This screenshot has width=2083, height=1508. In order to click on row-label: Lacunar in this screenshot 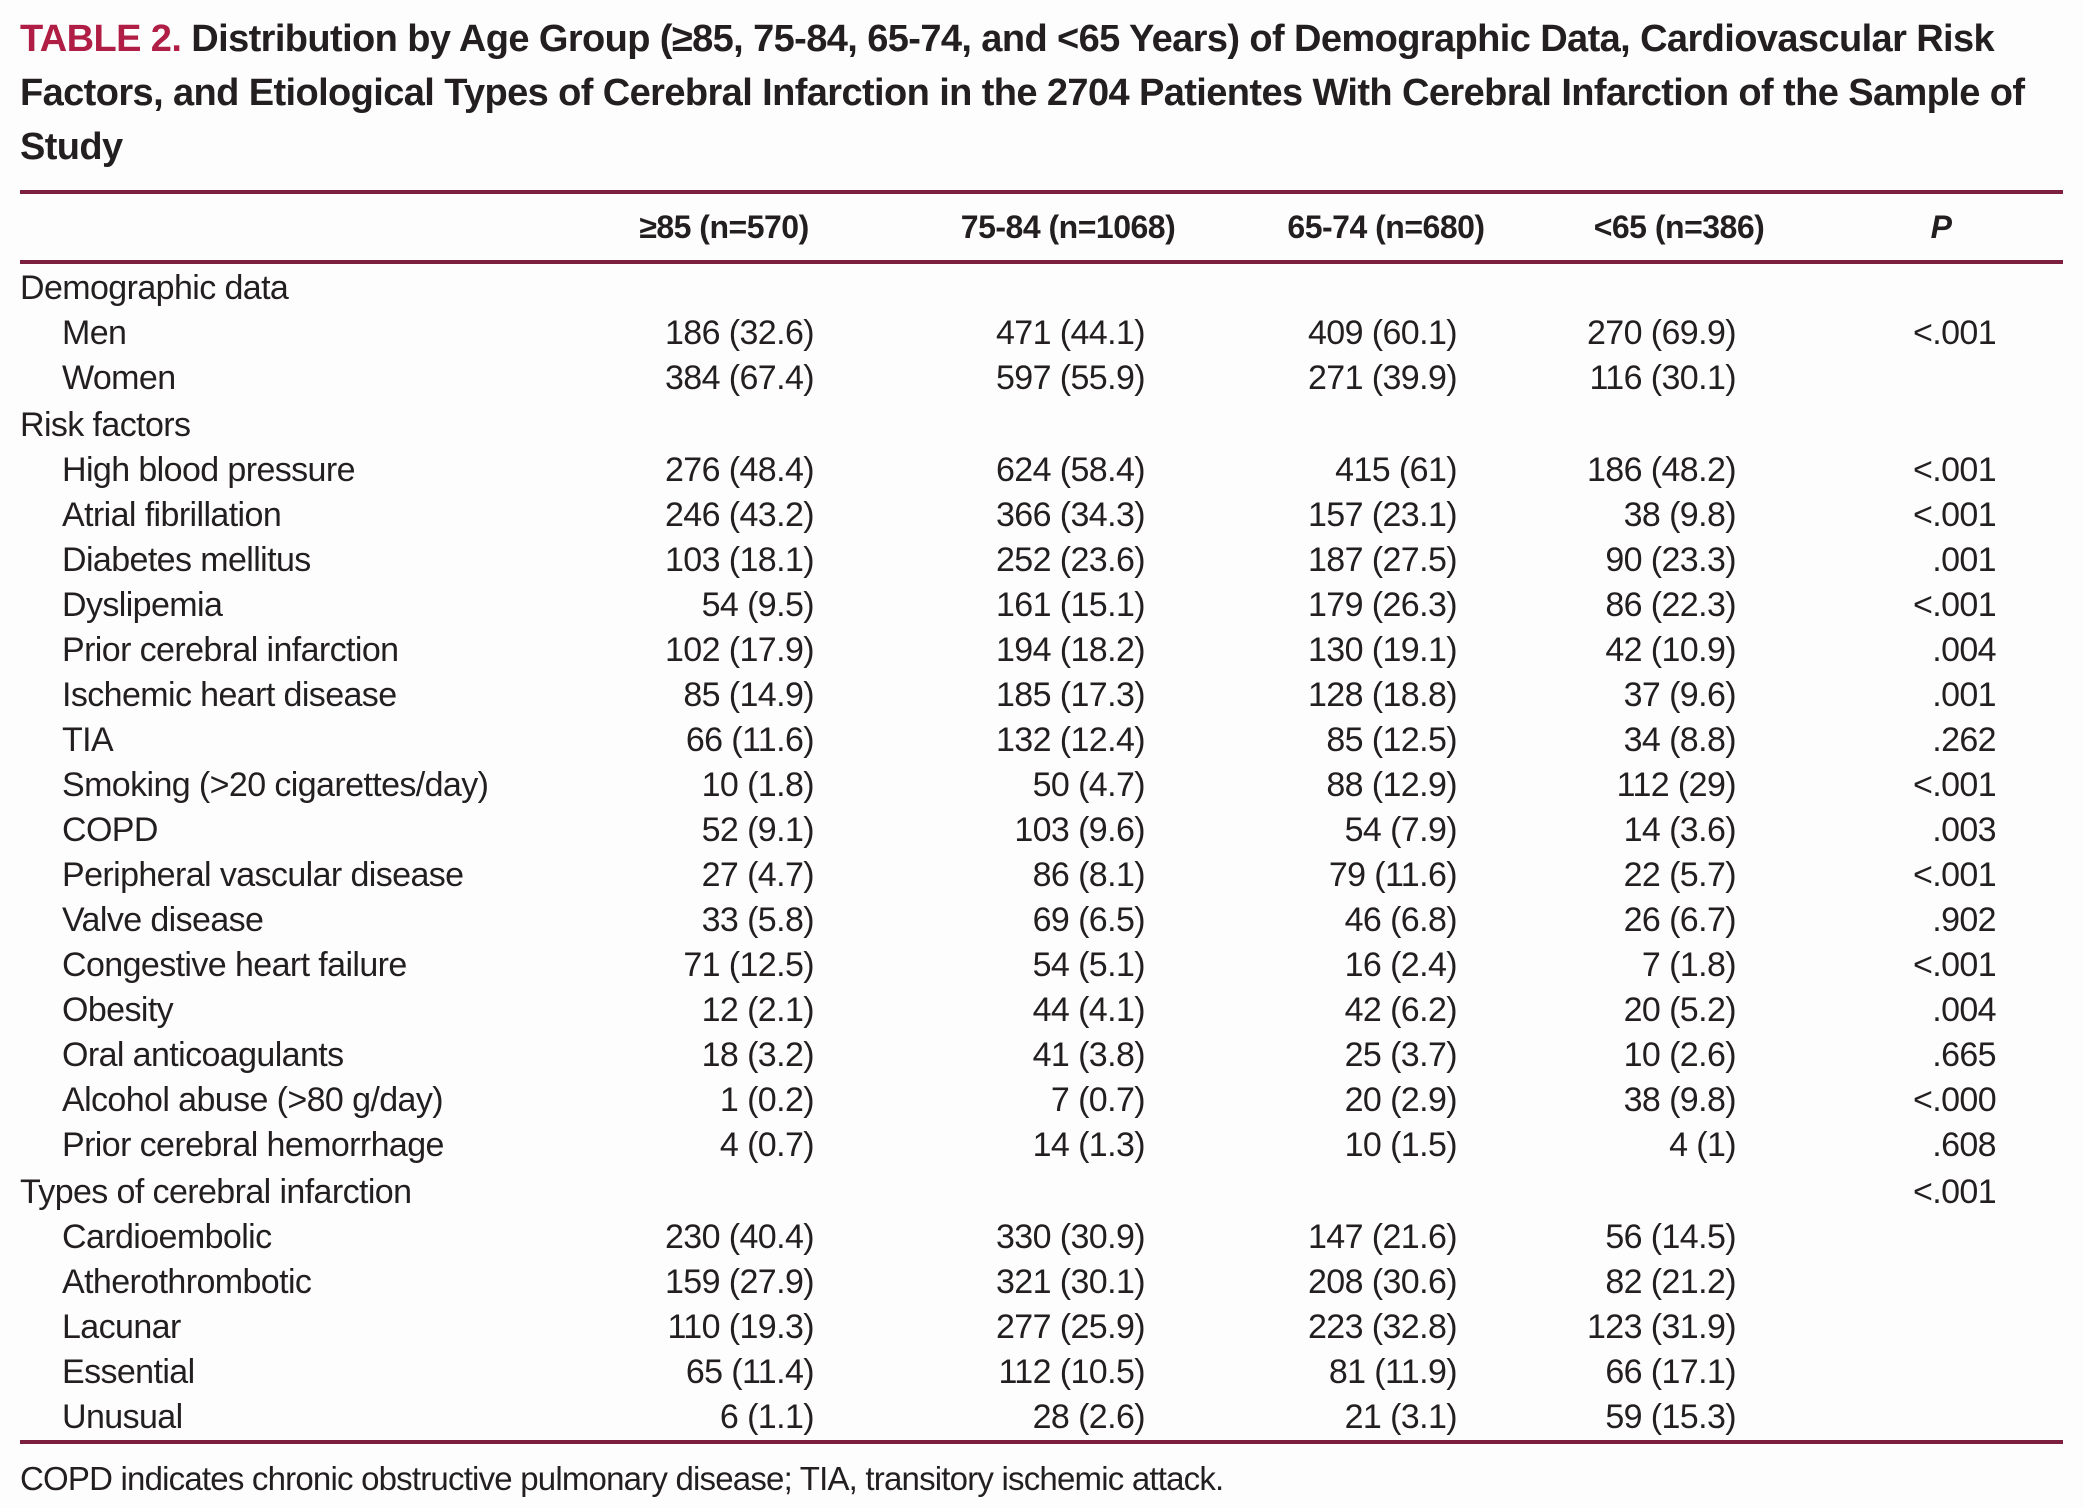, I will do `click(121, 1327)`.